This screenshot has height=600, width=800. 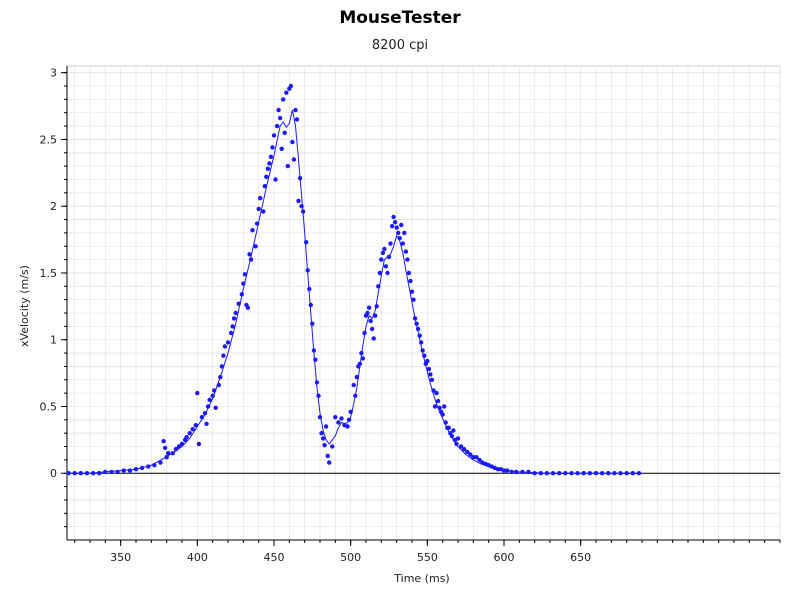 What do you see at coordinates (504, 557) in the screenshot?
I see `x-tick-label: 600` at bounding box center [504, 557].